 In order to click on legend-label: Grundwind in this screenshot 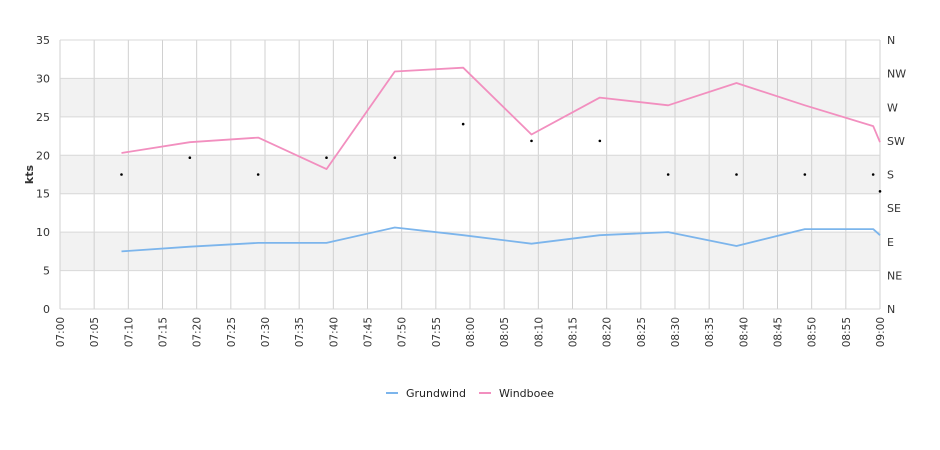, I will do `click(436, 393)`.